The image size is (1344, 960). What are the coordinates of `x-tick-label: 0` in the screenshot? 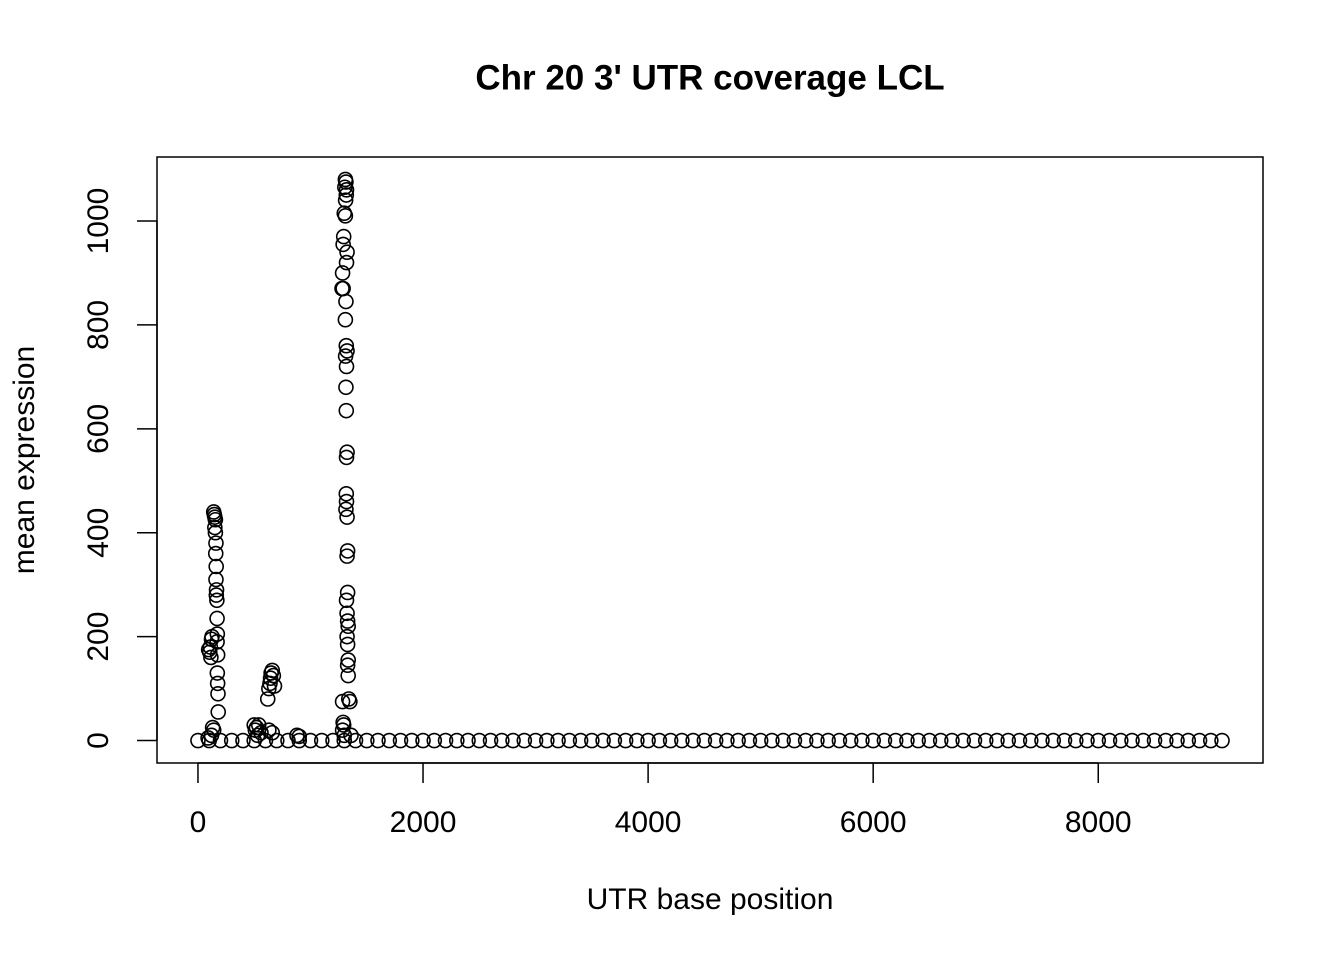 It's located at (198, 822).